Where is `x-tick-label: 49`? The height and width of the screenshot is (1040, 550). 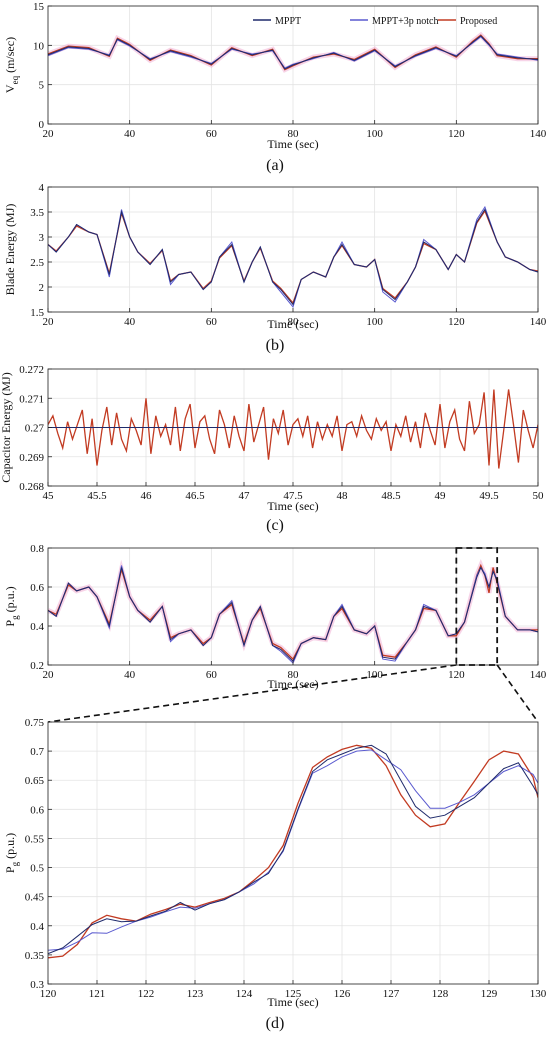
x-tick-label: 49 is located at coordinates (441, 496).